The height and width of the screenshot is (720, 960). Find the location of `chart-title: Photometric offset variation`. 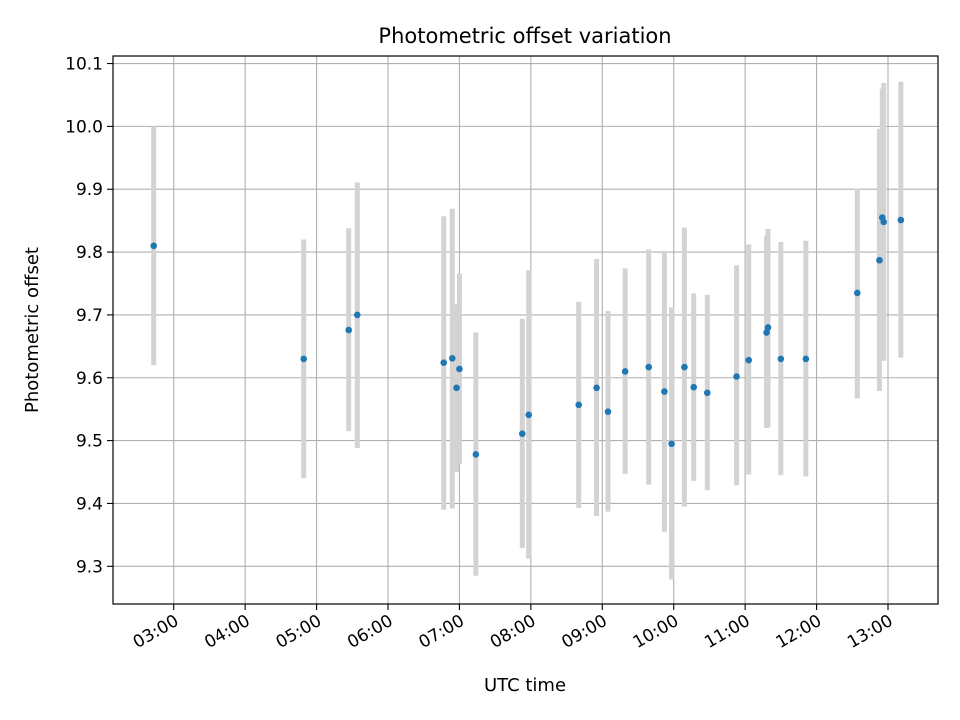

chart-title: Photometric offset variation is located at coordinates (524, 36).